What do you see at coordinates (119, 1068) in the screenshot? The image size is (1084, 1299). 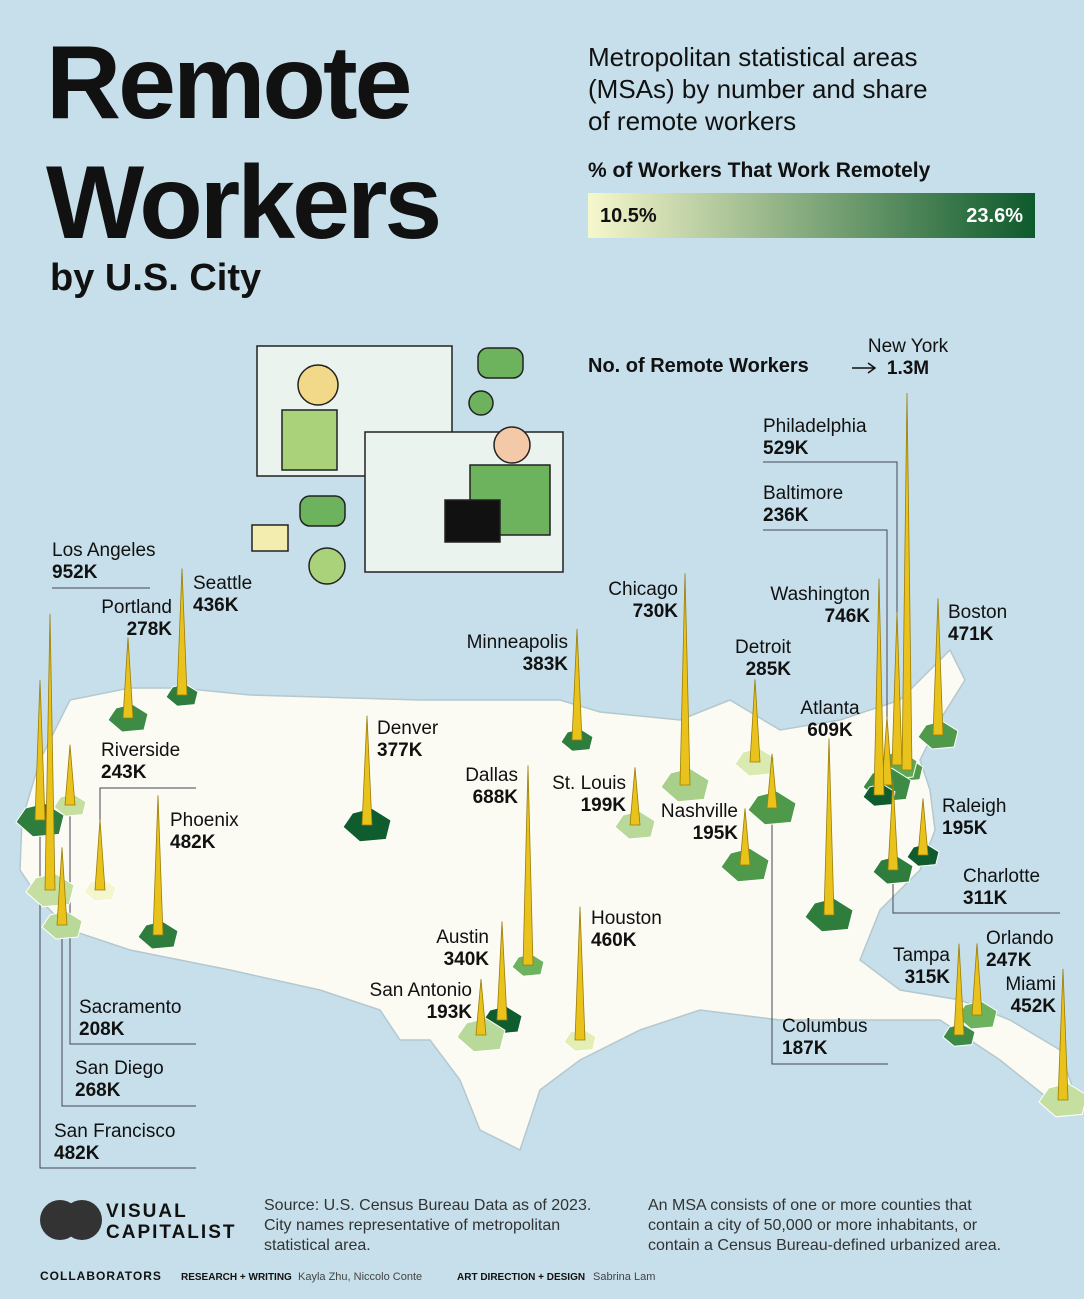 I see `city-name: San Diego` at bounding box center [119, 1068].